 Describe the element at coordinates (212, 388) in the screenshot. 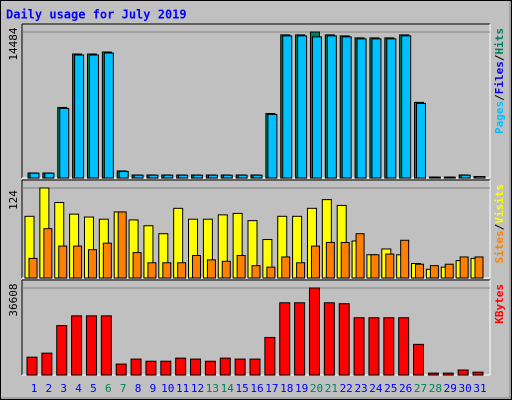

I see `x-tick-label: 13` at that location.